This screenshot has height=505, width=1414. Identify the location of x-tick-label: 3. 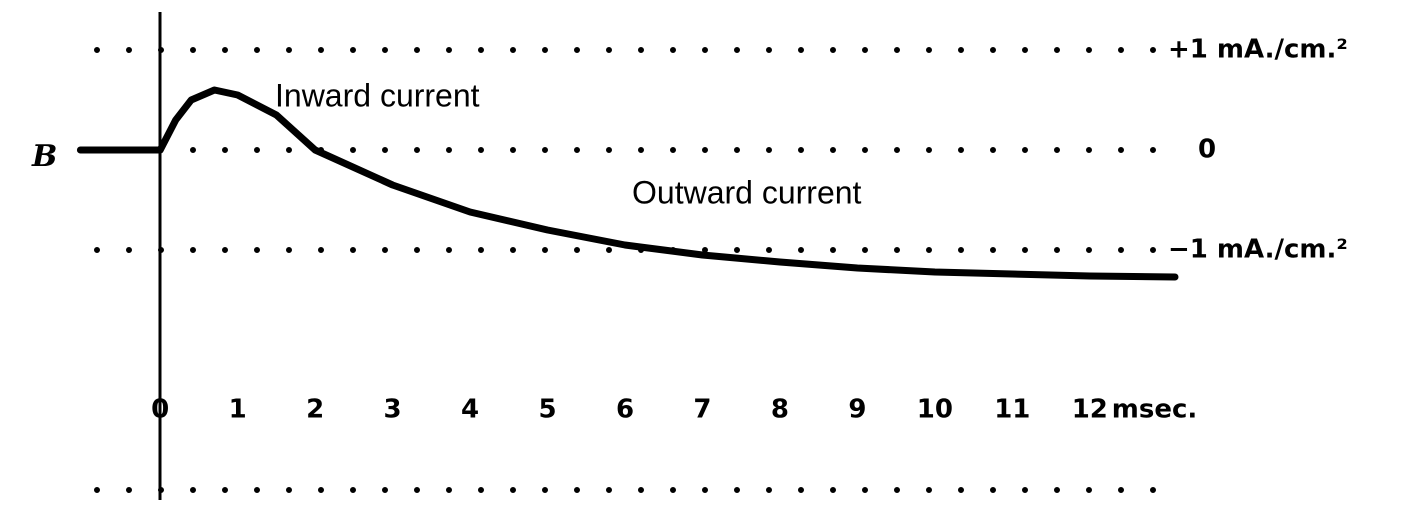
(393, 410).